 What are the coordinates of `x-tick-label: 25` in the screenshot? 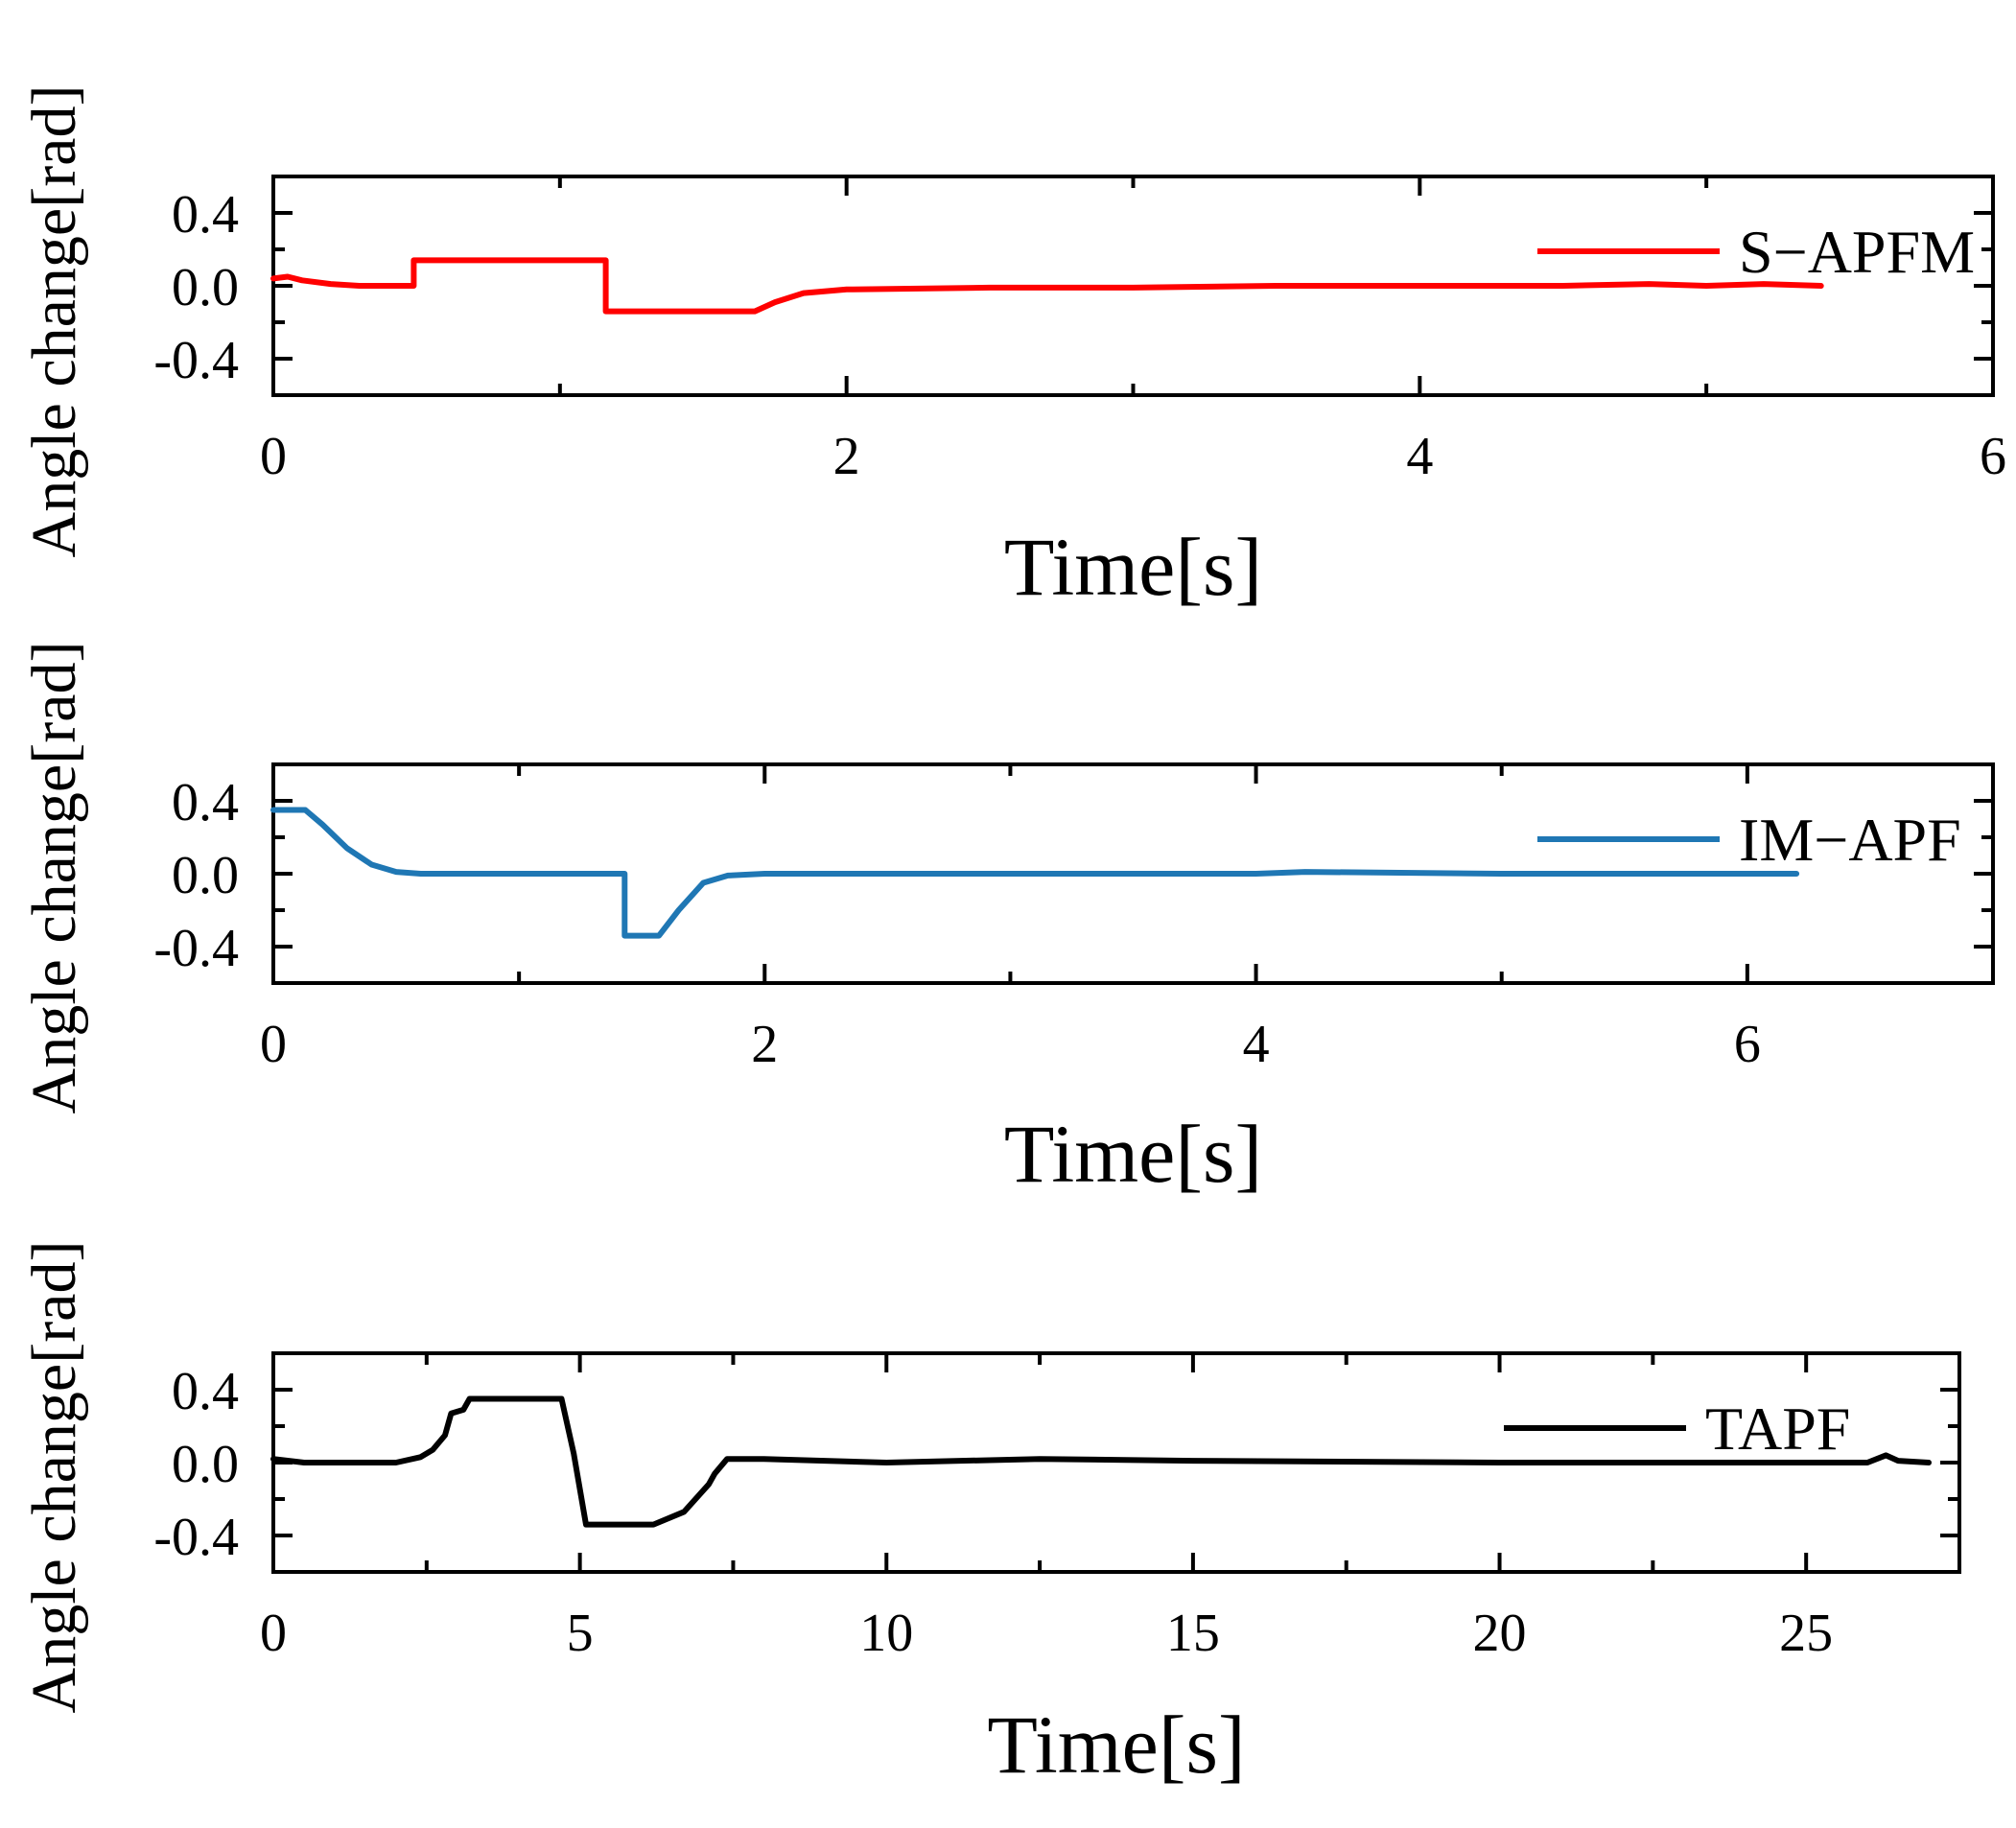 It's located at (1806, 1633).